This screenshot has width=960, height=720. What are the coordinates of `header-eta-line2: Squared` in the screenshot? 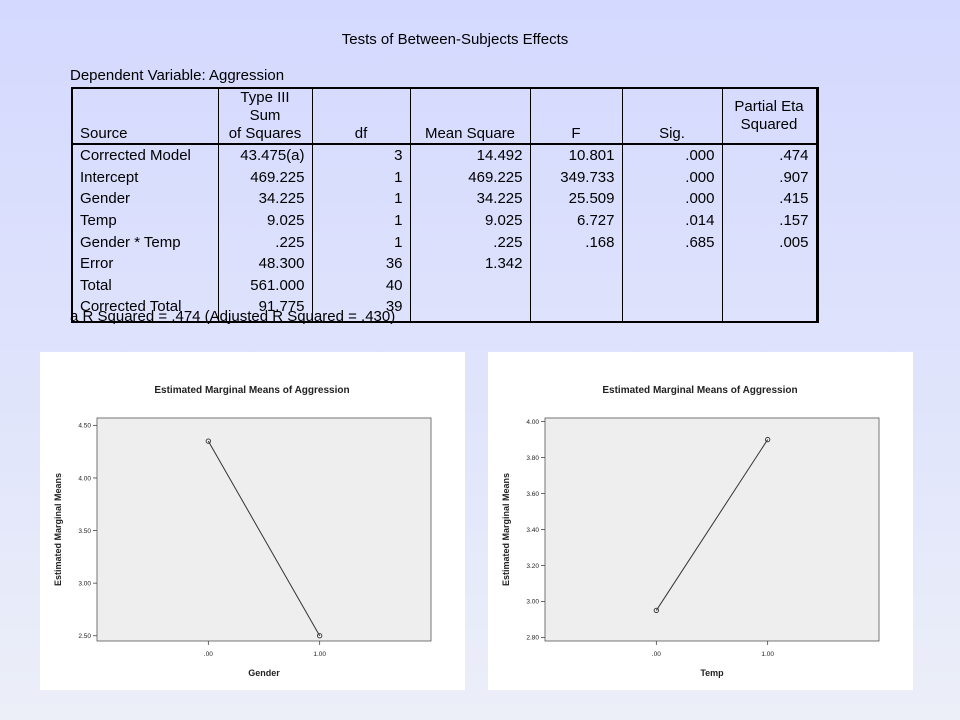 It's located at (769, 124).